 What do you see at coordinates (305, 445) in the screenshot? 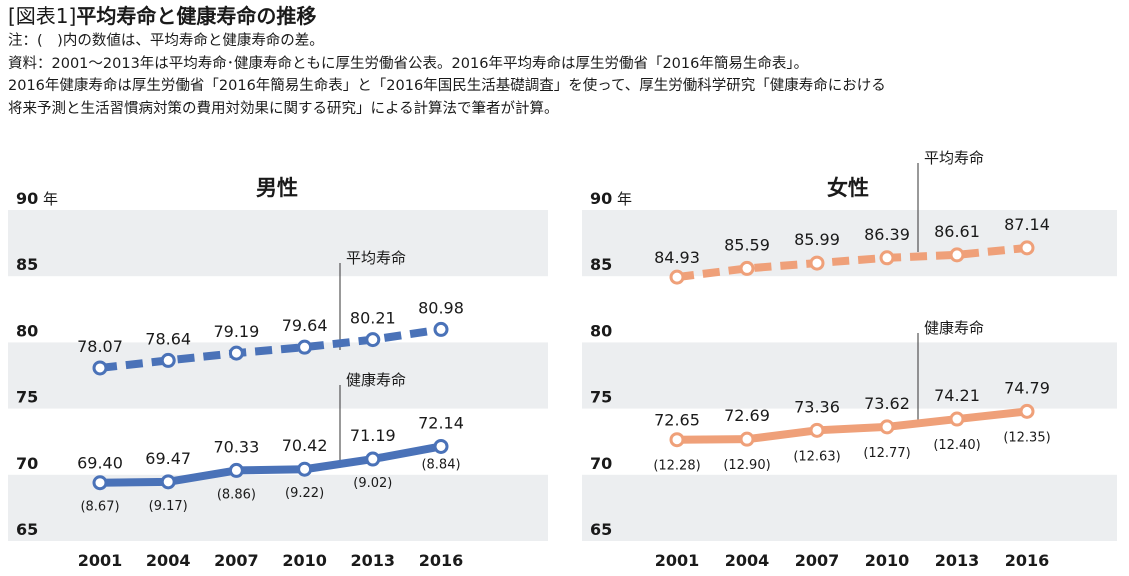
I see `data-value-label: 70.42` at bounding box center [305, 445].